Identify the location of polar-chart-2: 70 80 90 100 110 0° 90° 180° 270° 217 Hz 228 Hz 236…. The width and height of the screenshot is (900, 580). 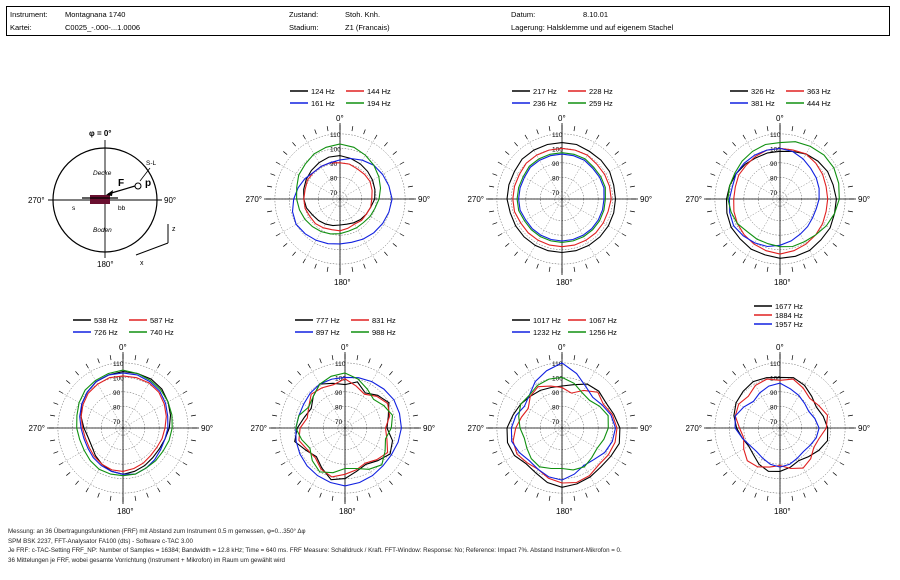
(559, 187).